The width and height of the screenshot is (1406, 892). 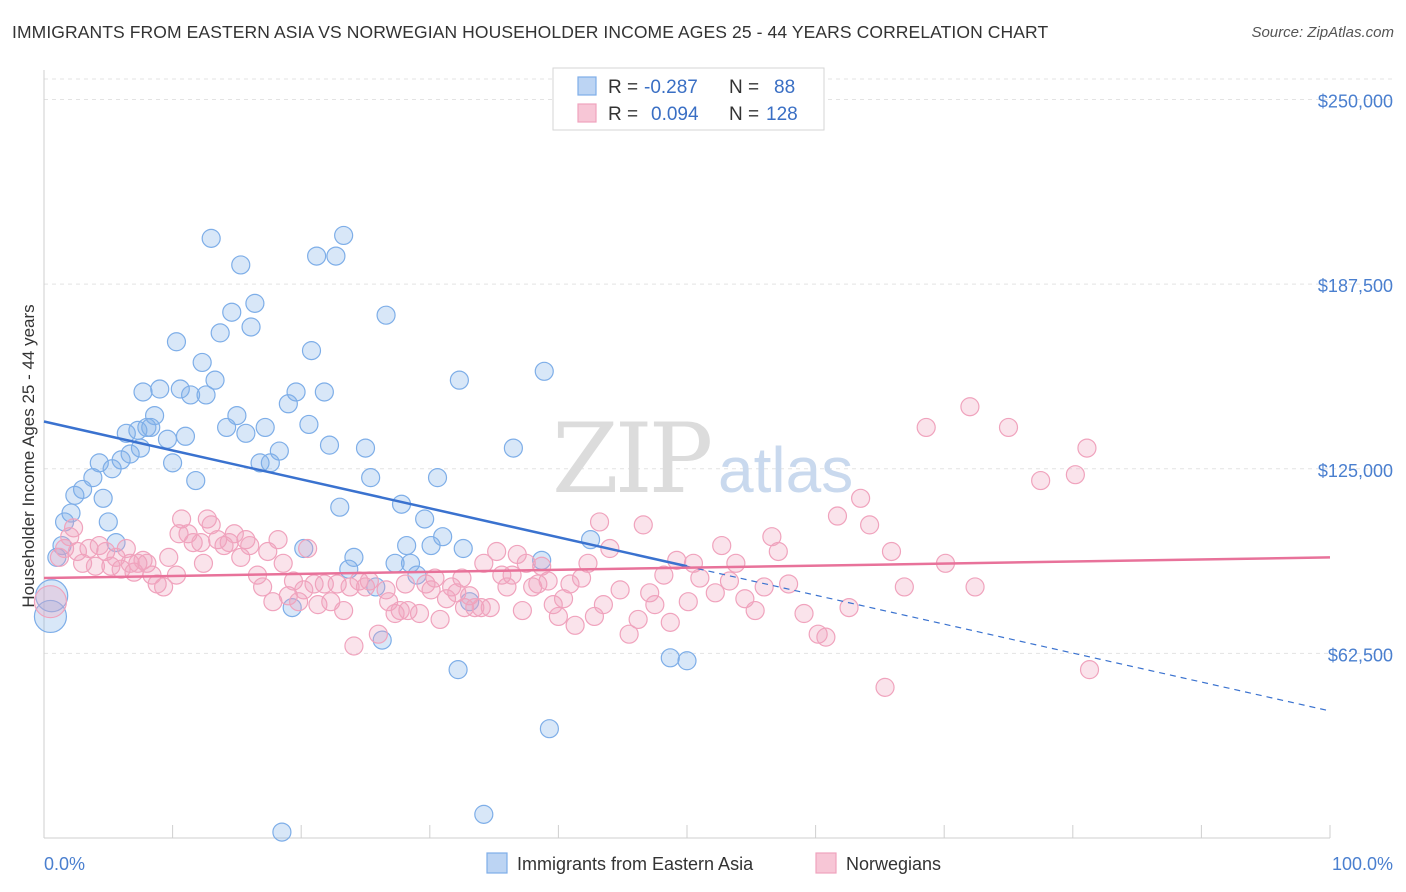 I want to click on x-tick-label: 100.0%, so click(x=1362, y=864).